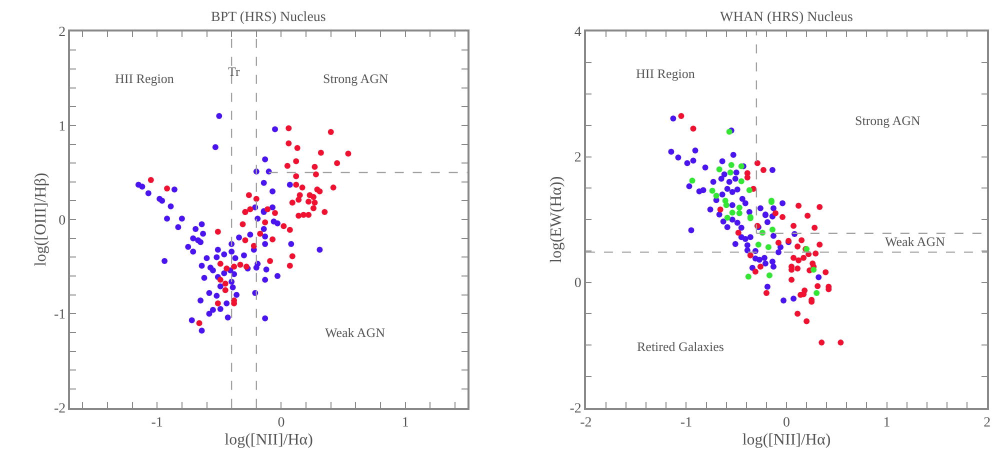  What do you see at coordinates (987, 422) in the screenshot?
I see `x-tick-label: 2` at bounding box center [987, 422].